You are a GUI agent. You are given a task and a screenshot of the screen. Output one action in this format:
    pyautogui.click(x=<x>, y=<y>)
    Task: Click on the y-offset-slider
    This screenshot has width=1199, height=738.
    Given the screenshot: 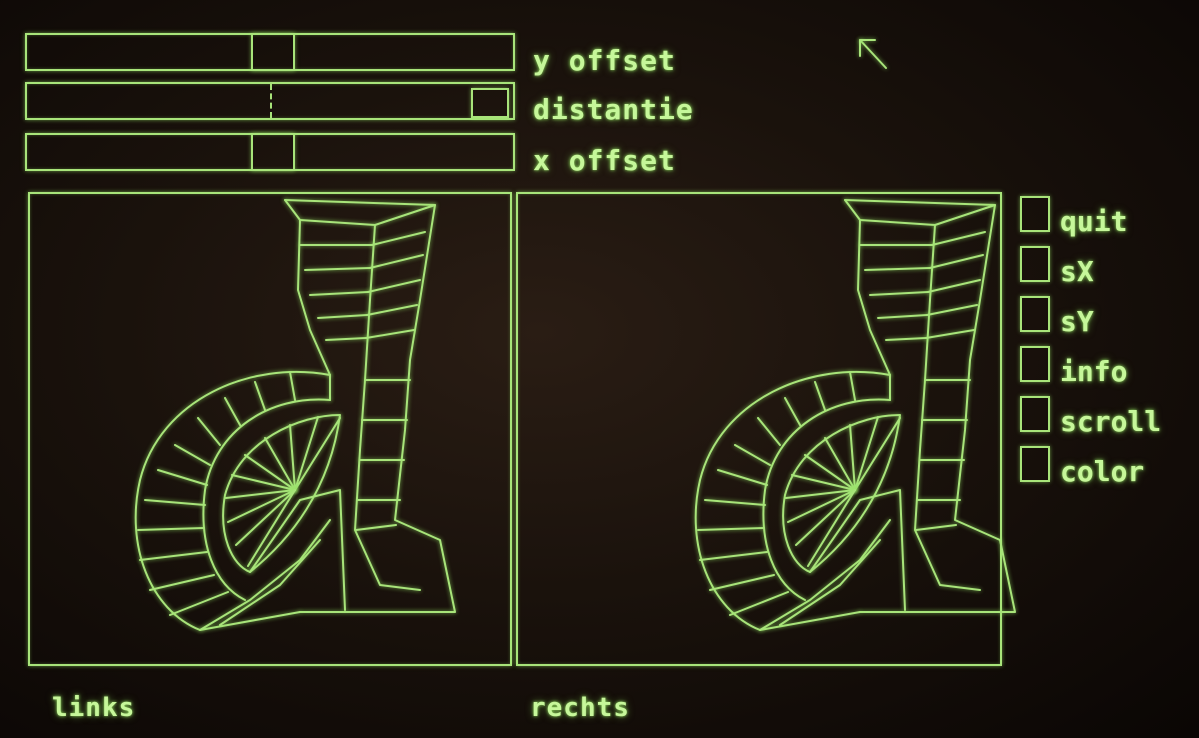 What is the action you would take?
    pyautogui.click(x=270, y=52)
    